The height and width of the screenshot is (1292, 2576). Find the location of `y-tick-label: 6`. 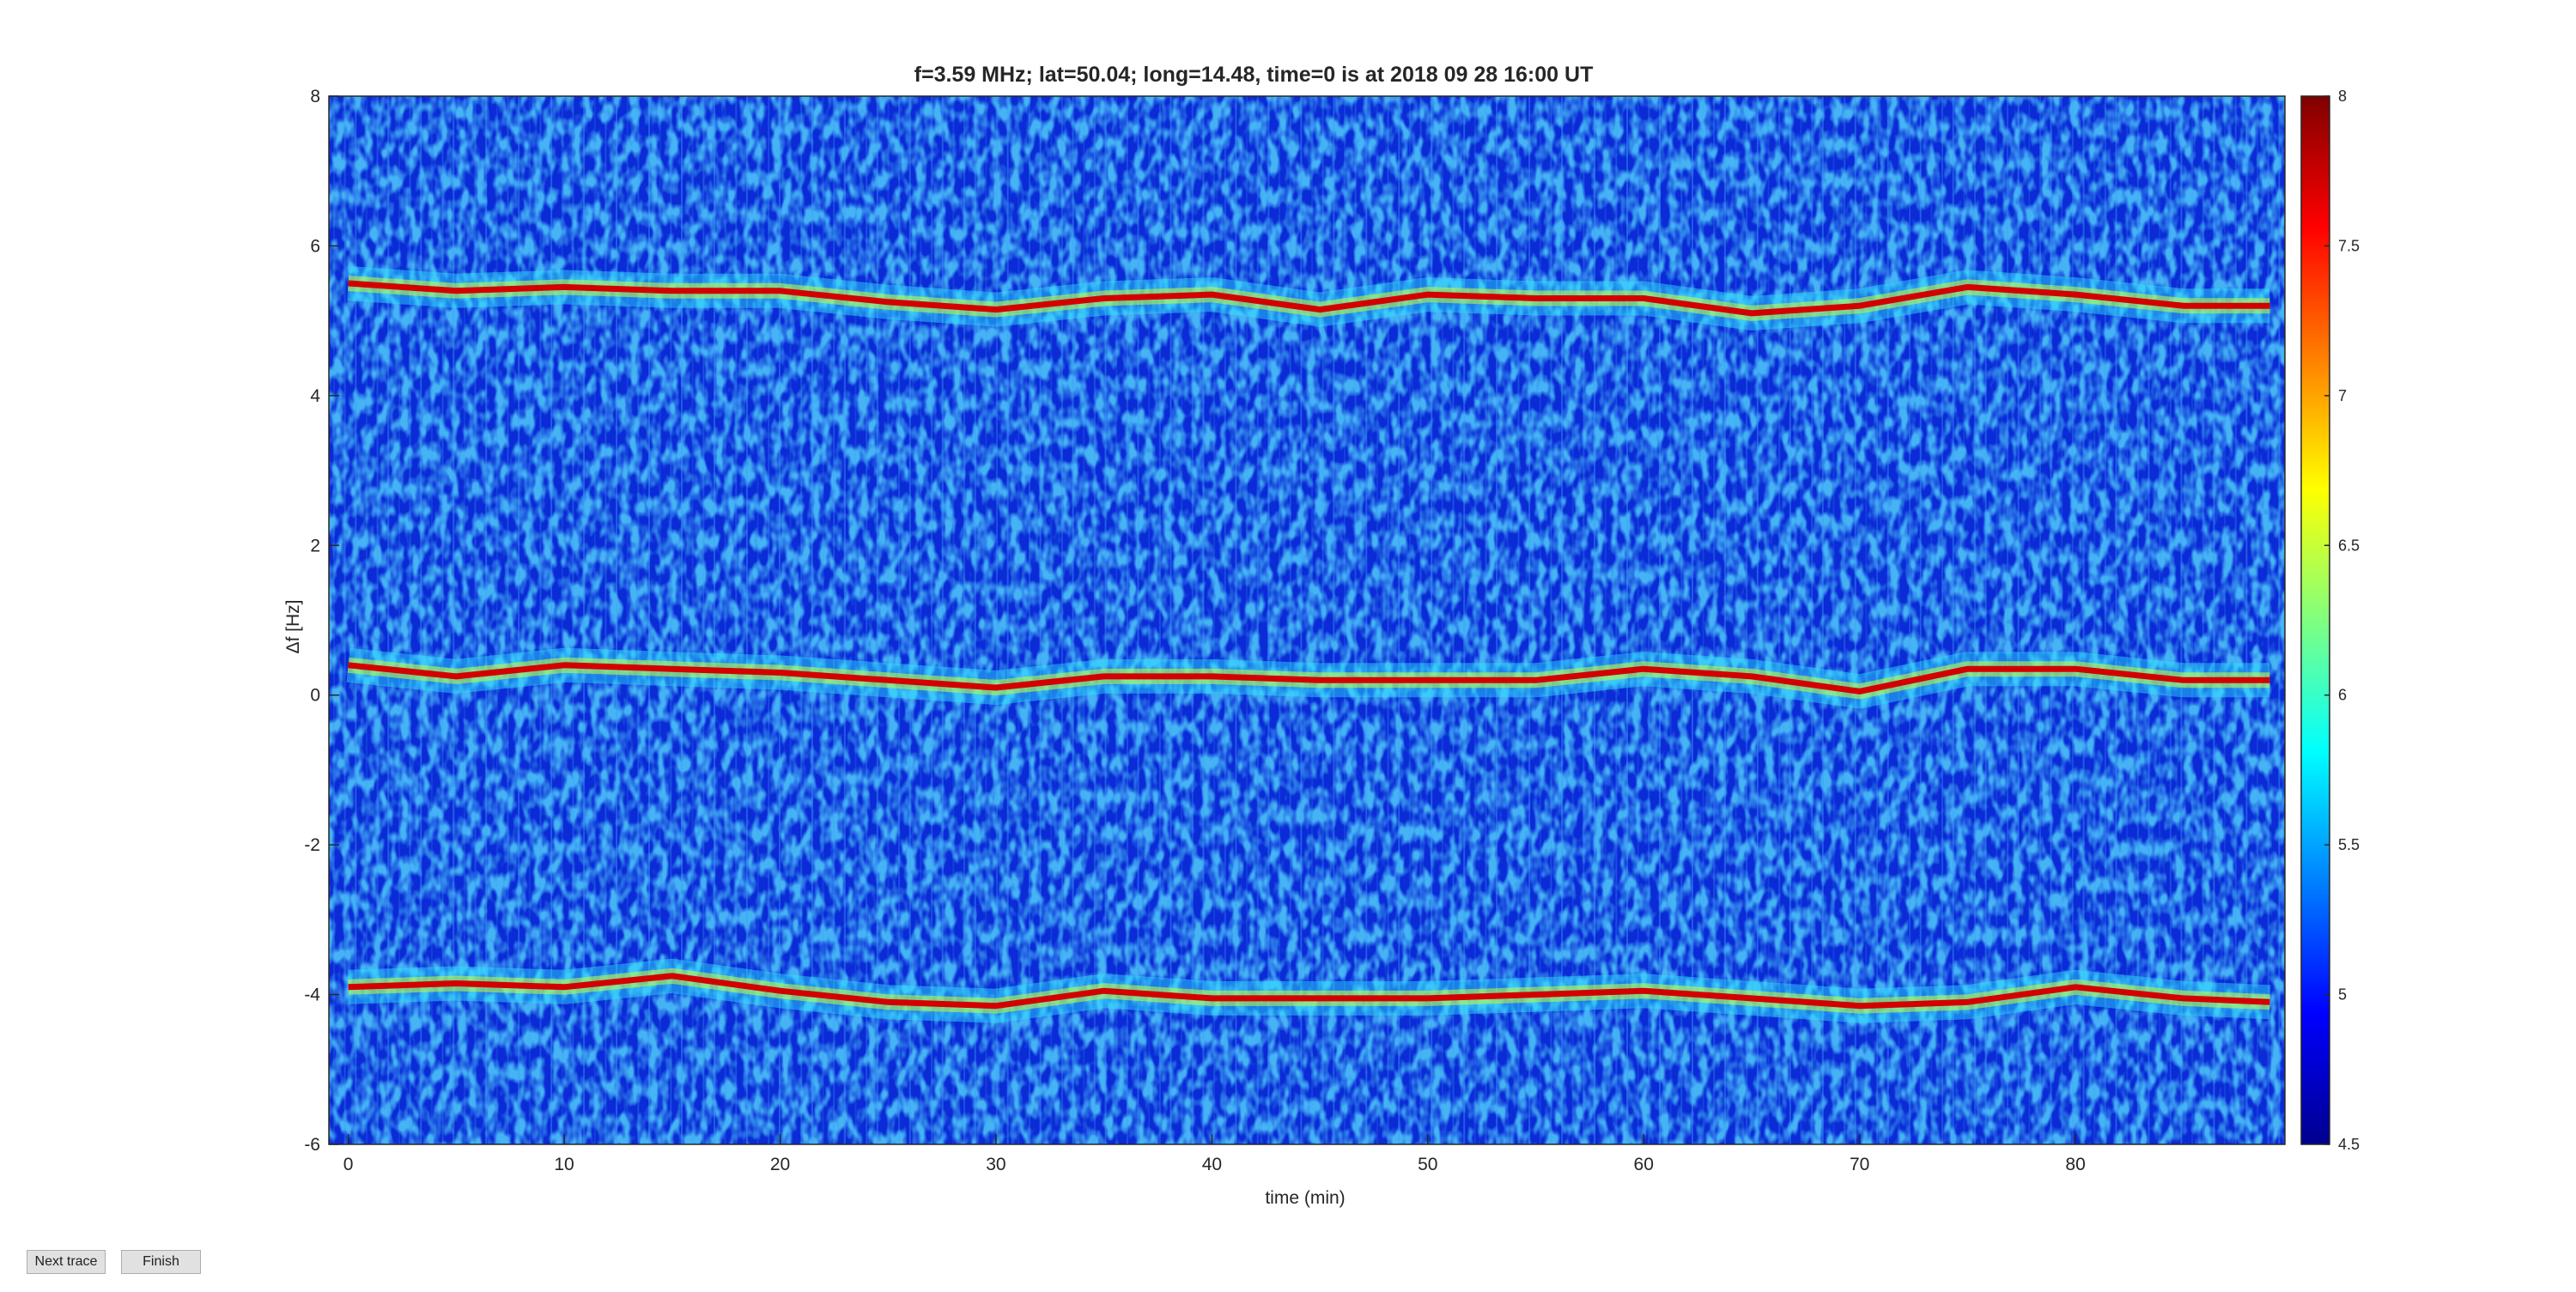

y-tick-label: 6 is located at coordinates (315, 246).